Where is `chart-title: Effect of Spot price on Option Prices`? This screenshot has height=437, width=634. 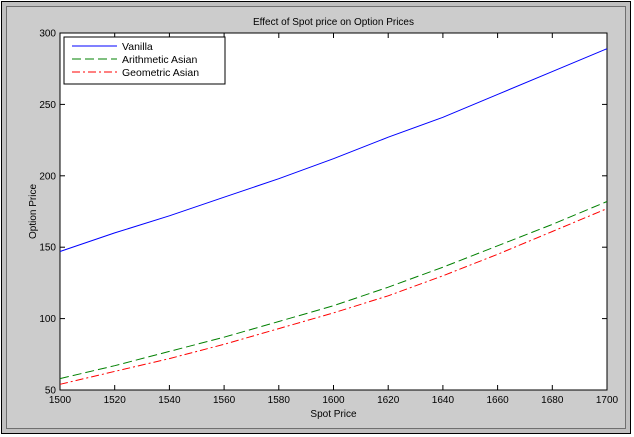
chart-title: Effect of Spot price on Option Prices is located at coordinates (333, 22).